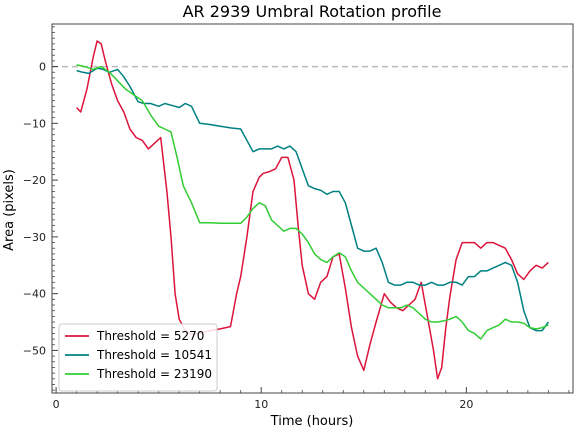  What do you see at coordinates (34, 180) in the screenshot?
I see `y-tick-label: −20` at bounding box center [34, 180].